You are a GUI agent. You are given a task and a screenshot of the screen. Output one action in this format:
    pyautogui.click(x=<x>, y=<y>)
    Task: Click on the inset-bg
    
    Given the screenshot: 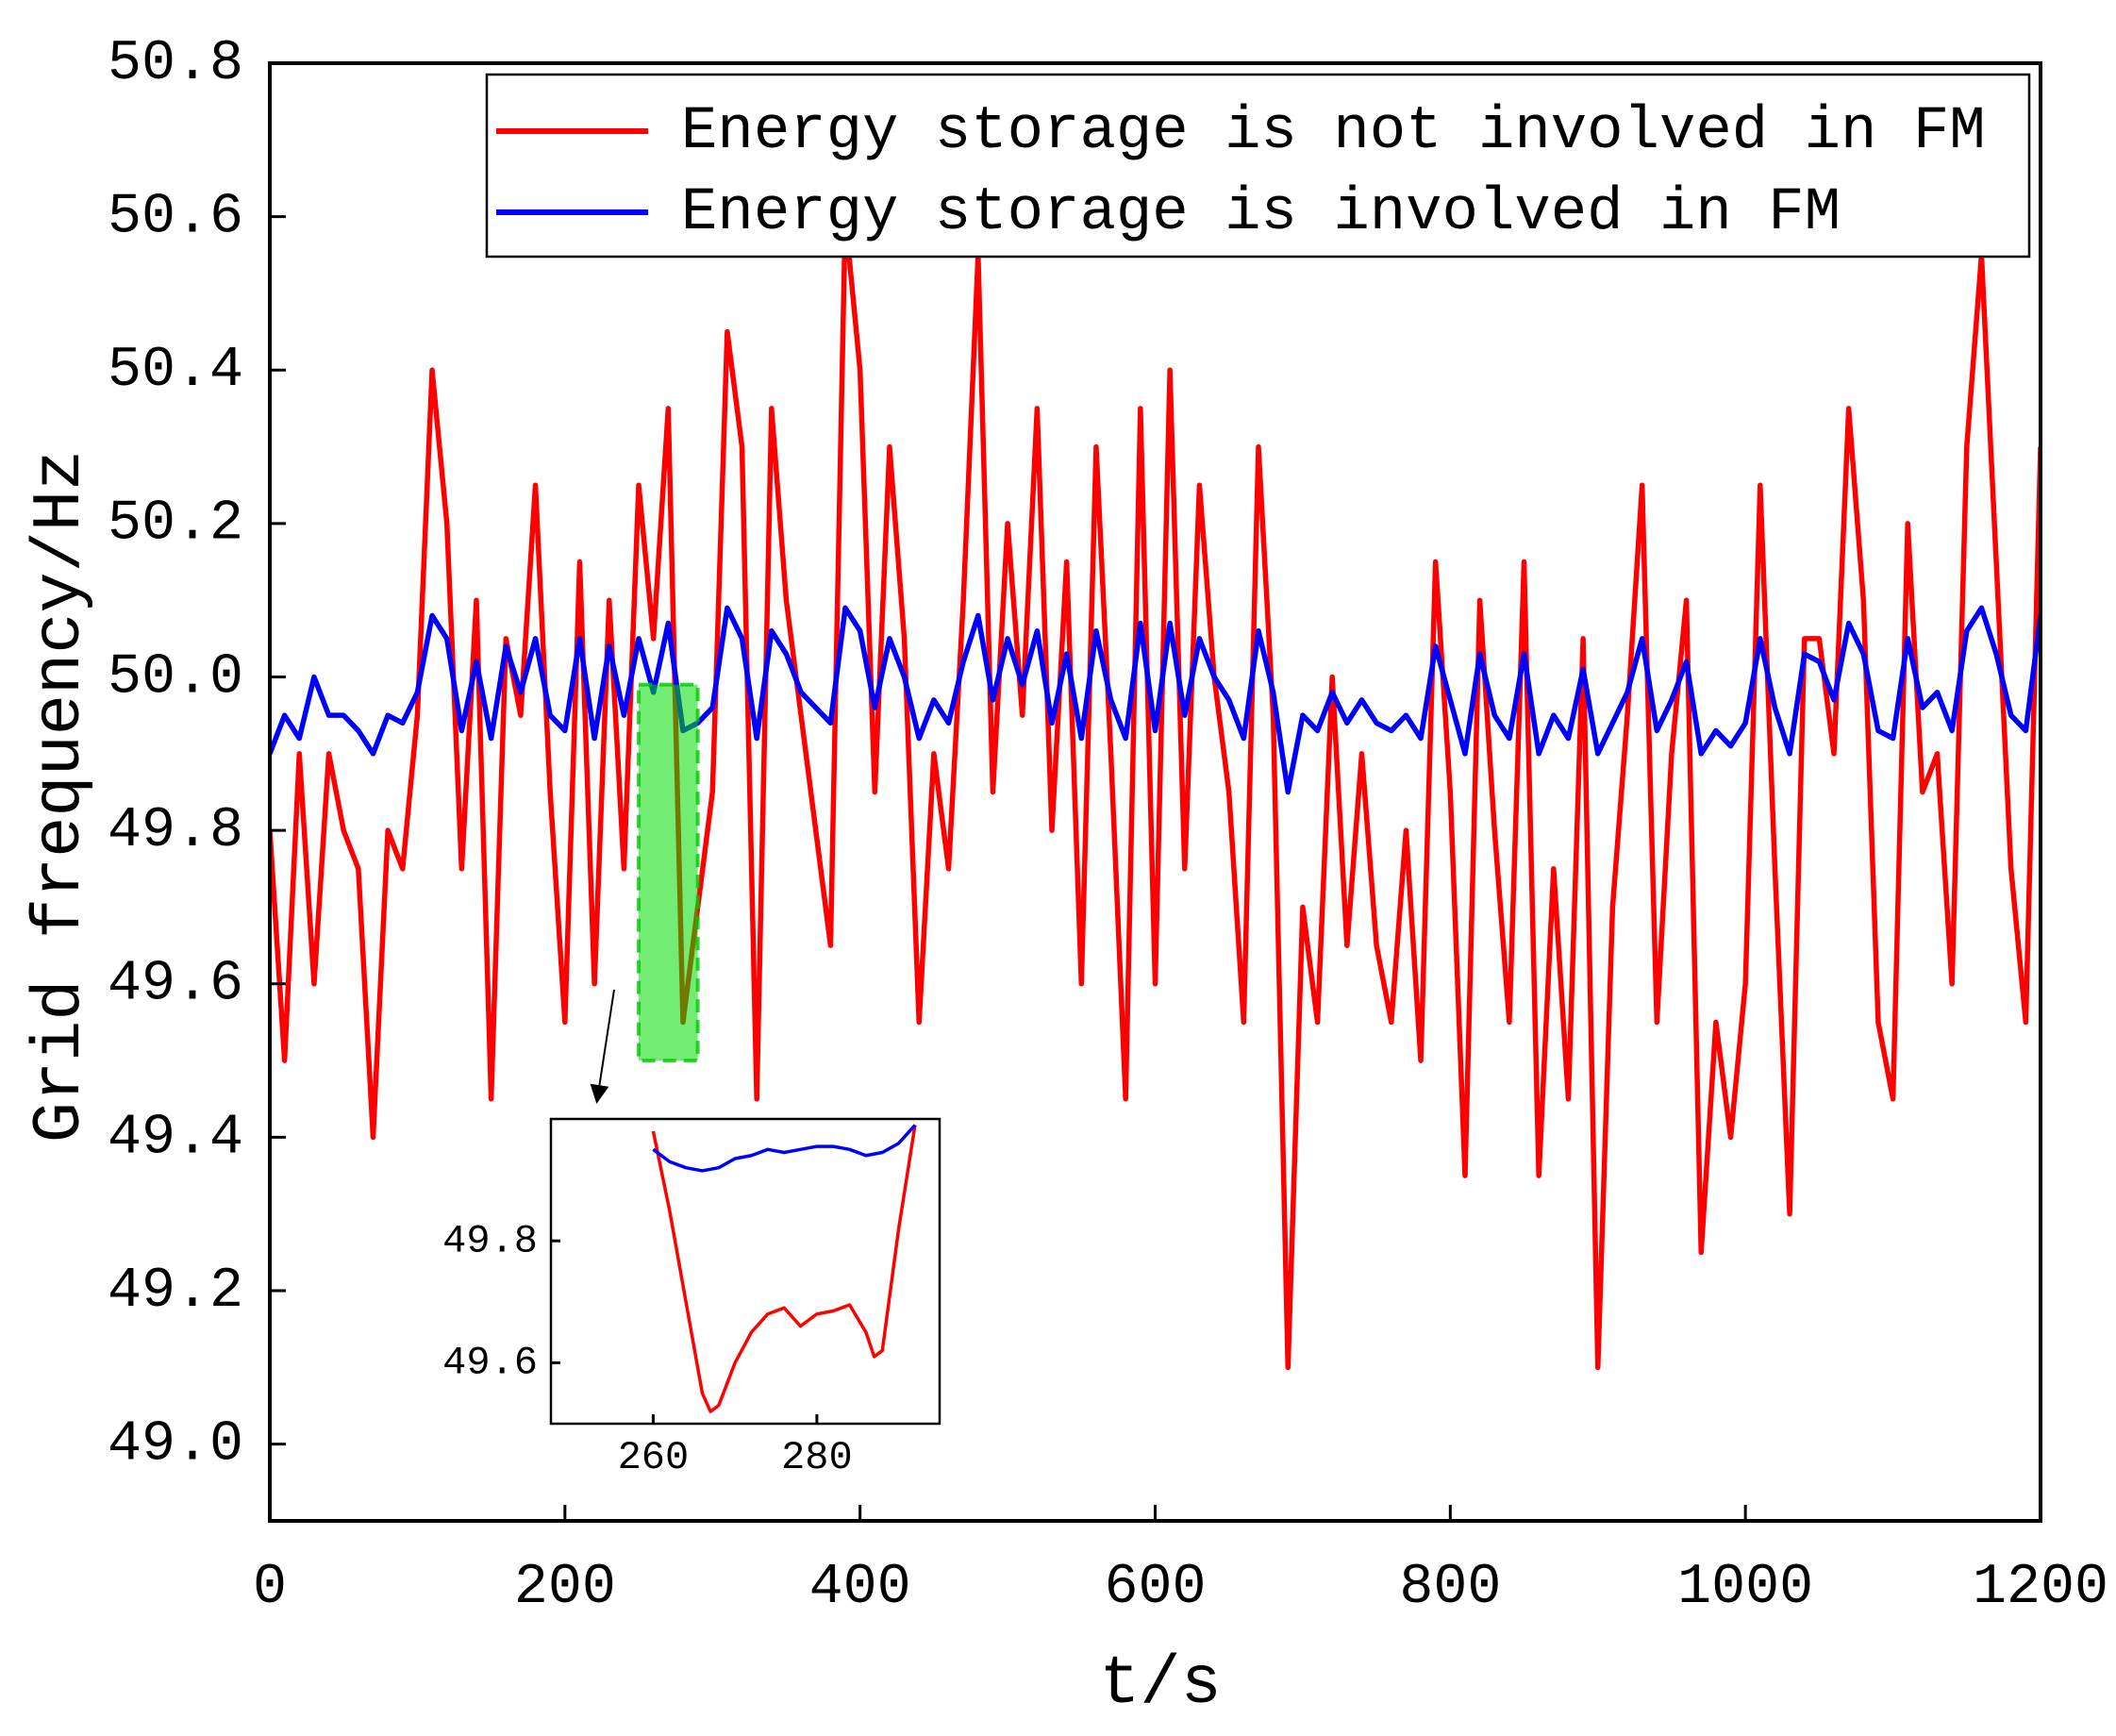 What is the action you would take?
    pyautogui.click(x=746, y=1271)
    